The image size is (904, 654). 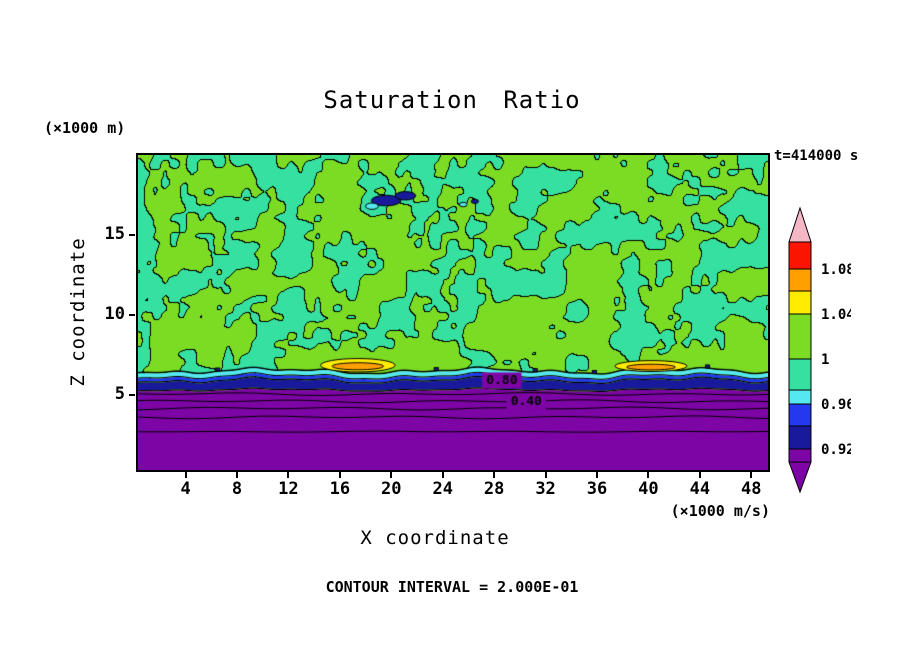 What do you see at coordinates (85, 128) in the screenshot?
I see `y-axis-unit-label: (×1000 m)` at bounding box center [85, 128].